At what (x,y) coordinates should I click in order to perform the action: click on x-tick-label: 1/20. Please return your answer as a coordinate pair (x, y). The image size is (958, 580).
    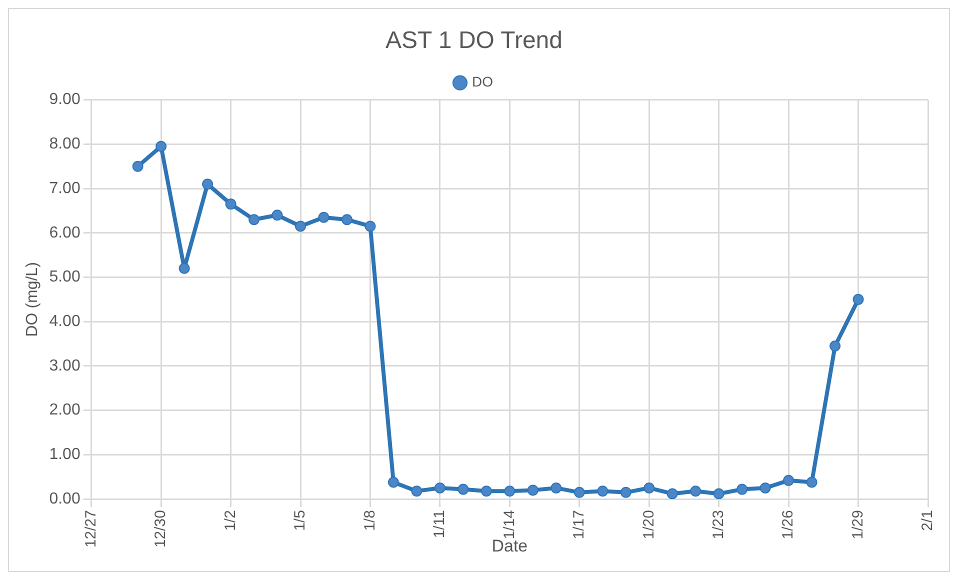
    Looking at the image, I should click on (649, 525).